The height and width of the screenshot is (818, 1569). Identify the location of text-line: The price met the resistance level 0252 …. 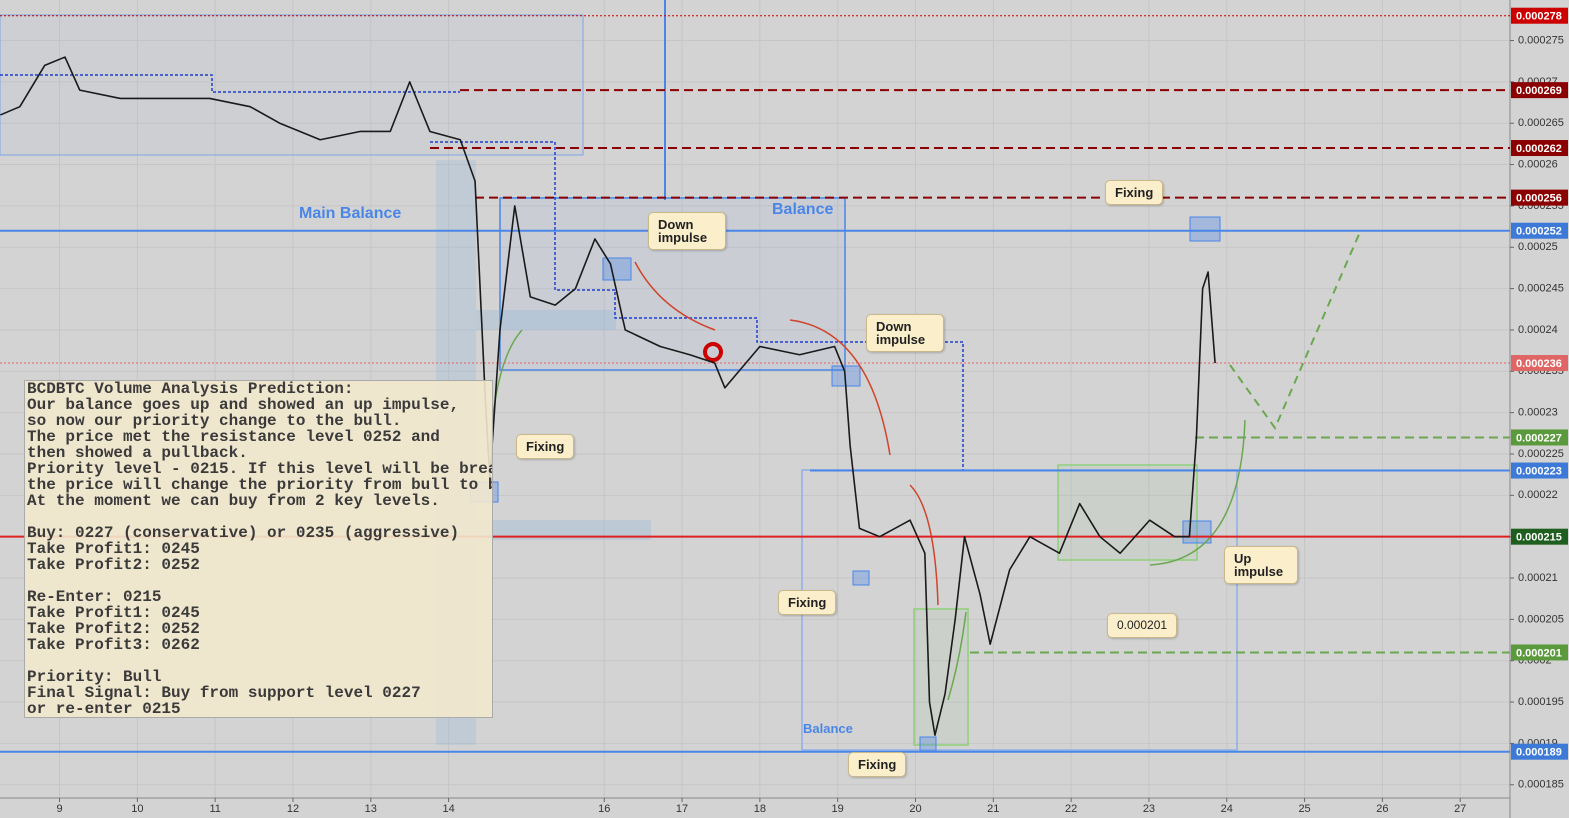
(233, 437).